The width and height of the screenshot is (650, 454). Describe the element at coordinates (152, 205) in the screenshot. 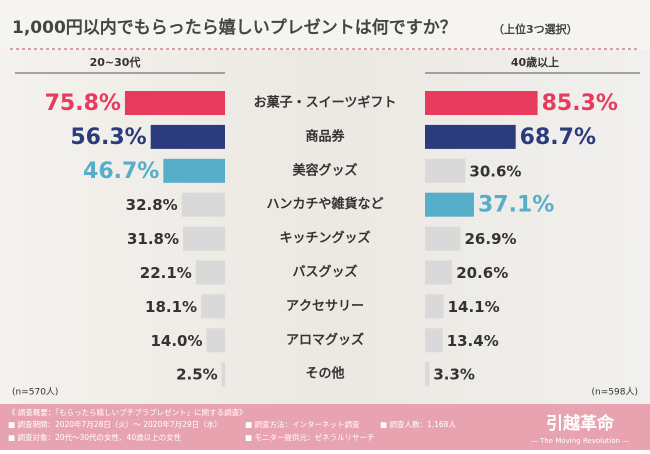

I see `value-label: 32.8%` at that location.